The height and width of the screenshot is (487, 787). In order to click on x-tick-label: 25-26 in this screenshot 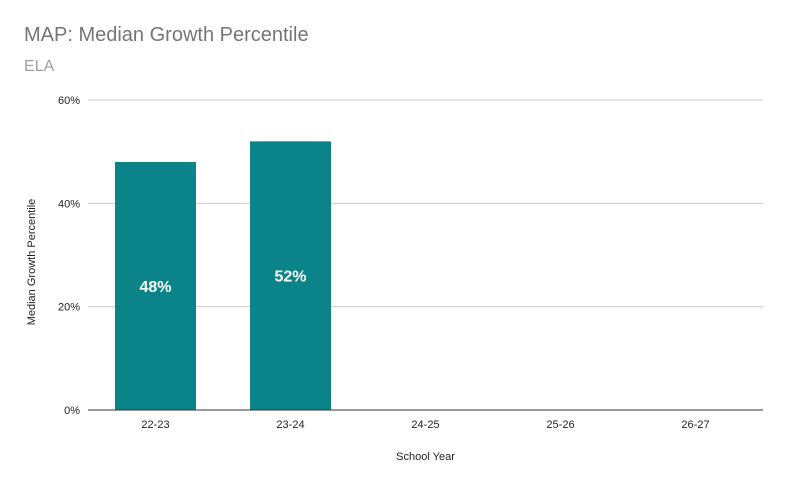, I will do `click(560, 425)`.